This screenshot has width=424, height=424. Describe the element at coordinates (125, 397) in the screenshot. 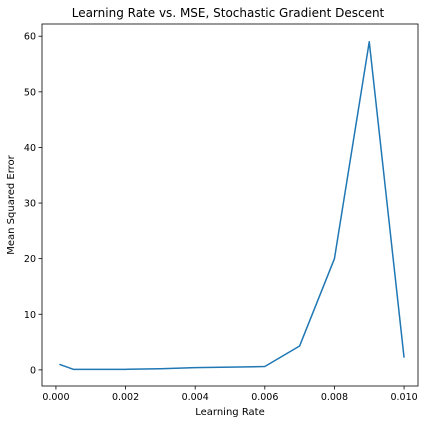

I see `x-tick-label: 0.002` at that location.